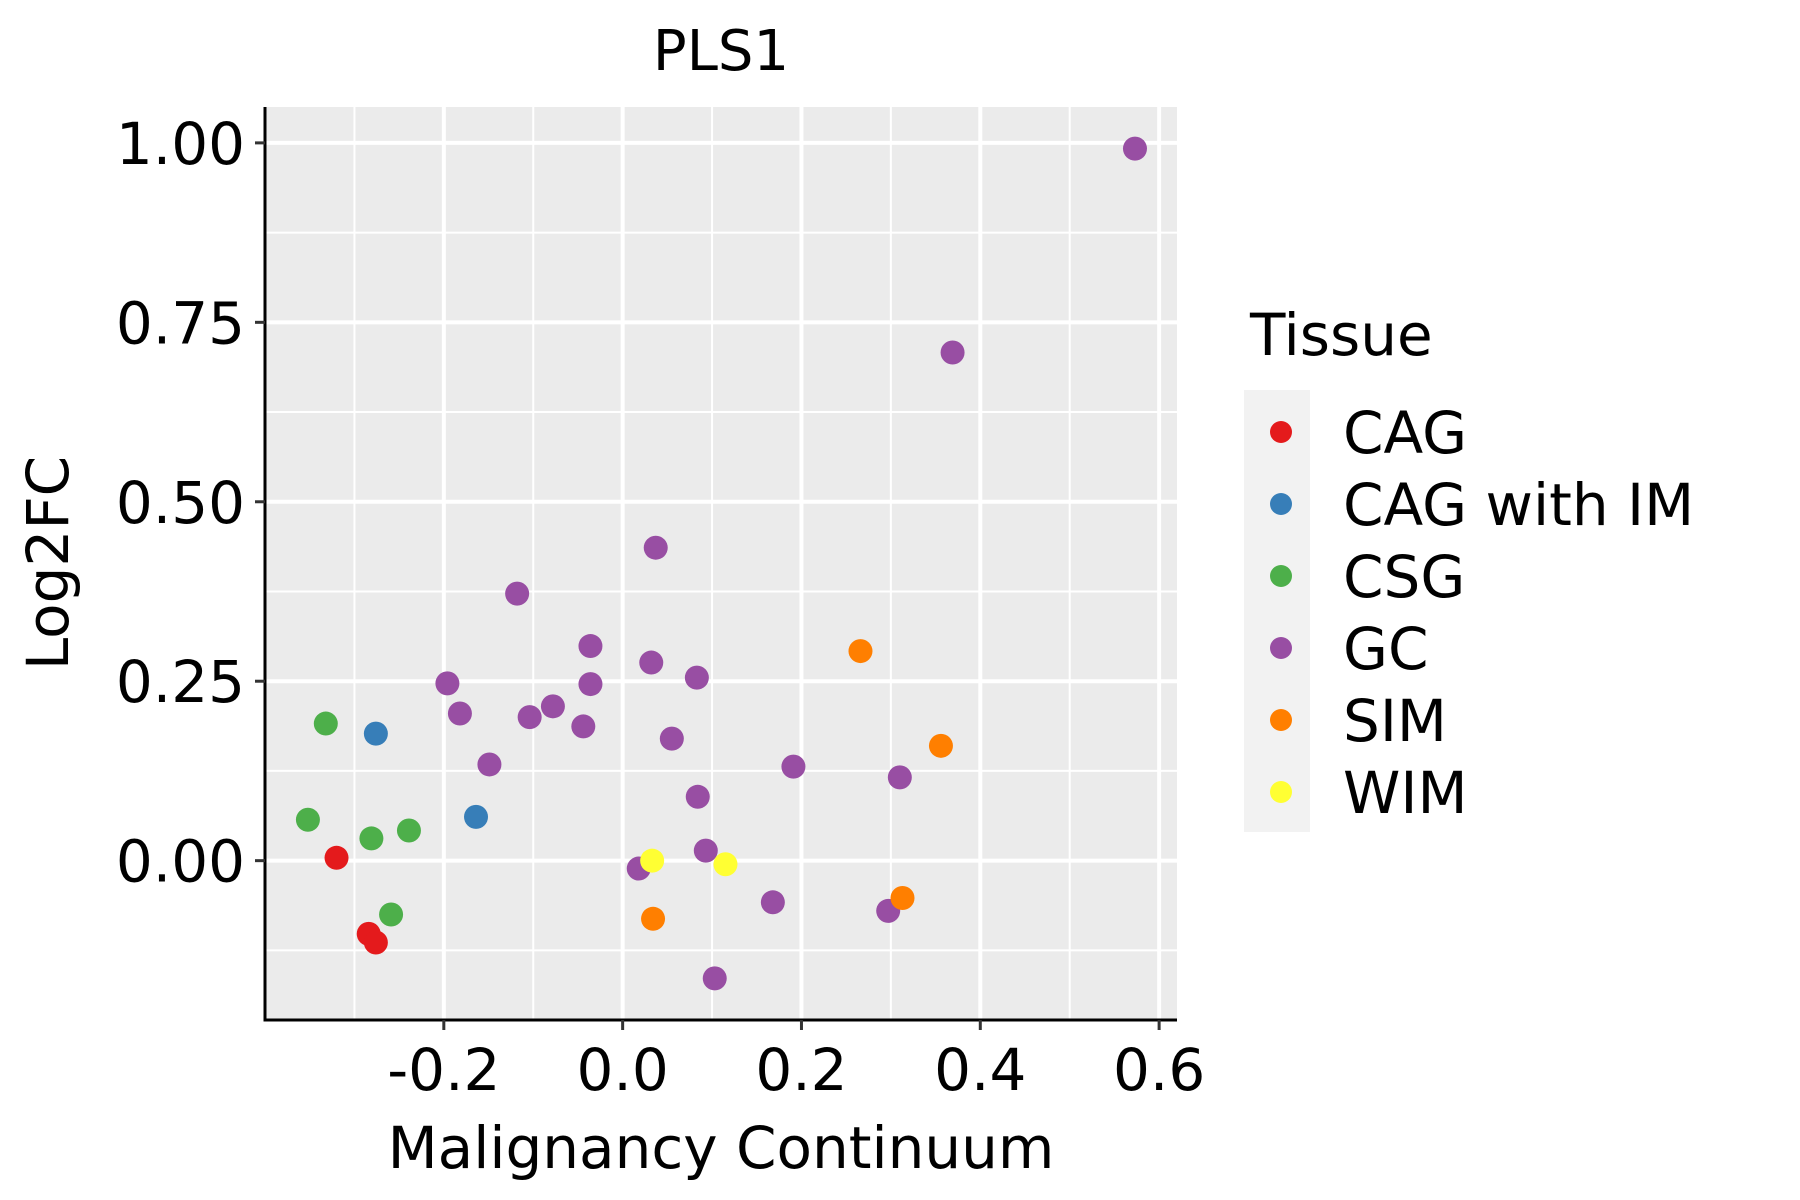  Describe the element at coordinates (180, 323) in the screenshot. I see `y-tick-label: 0.75` at that location.